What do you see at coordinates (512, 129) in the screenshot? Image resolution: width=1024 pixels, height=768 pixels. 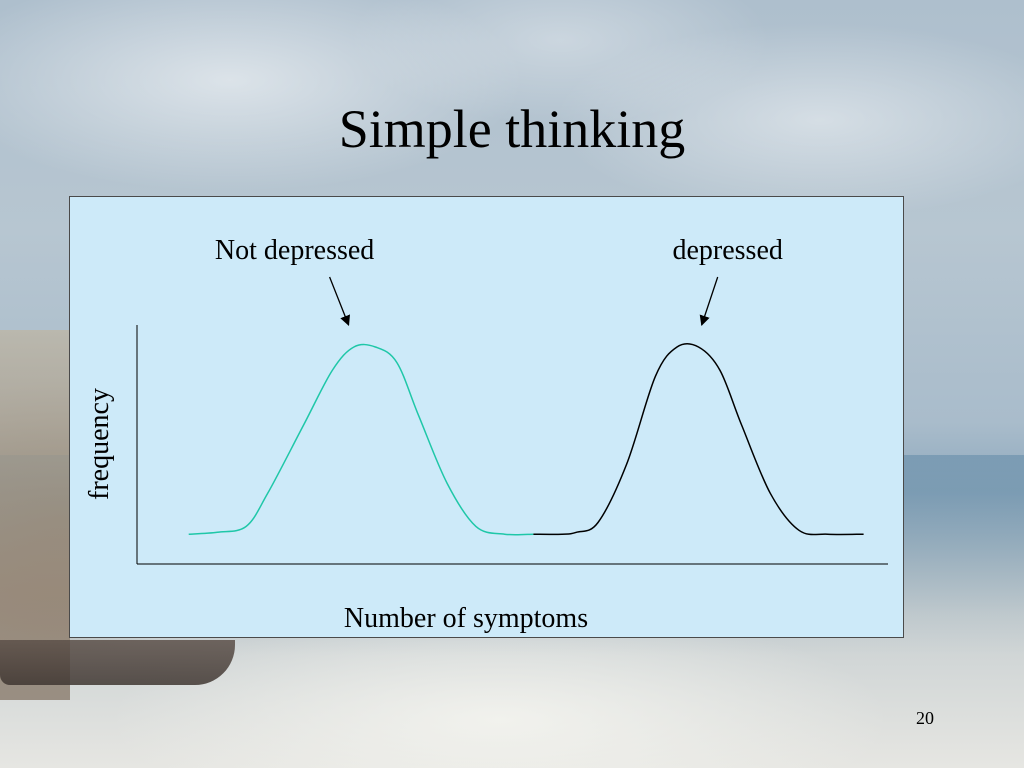 I see `slide-title: Simple thinking` at bounding box center [512, 129].